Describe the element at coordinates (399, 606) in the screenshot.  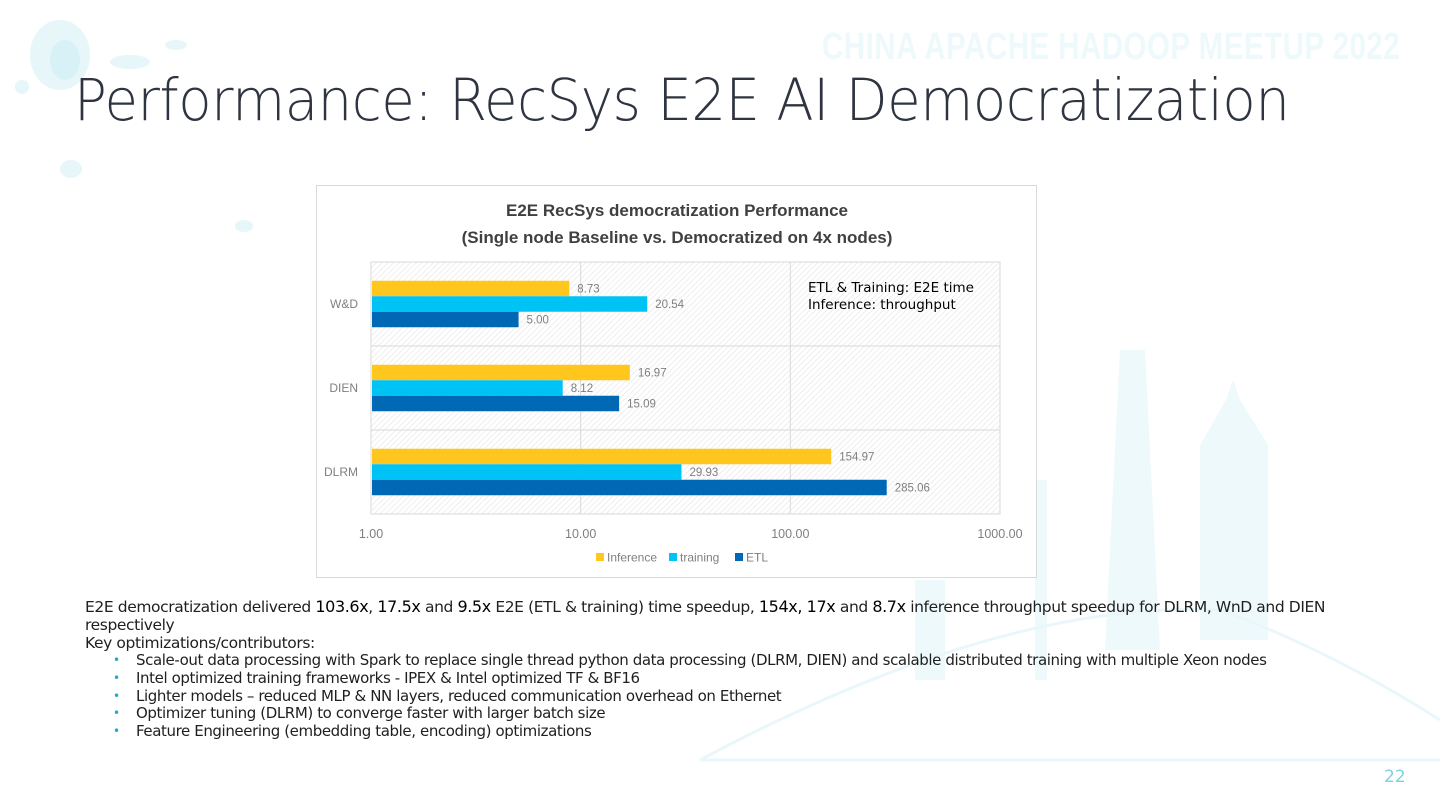
I see `wnd-e2e-speedup: 17.5x` at that location.